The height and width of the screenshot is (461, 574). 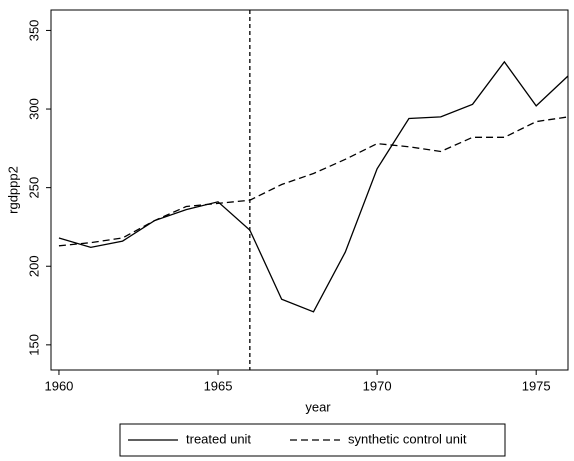 What do you see at coordinates (407, 438) in the screenshot?
I see `legend-label: synthetic control unit` at bounding box center [407, 438].